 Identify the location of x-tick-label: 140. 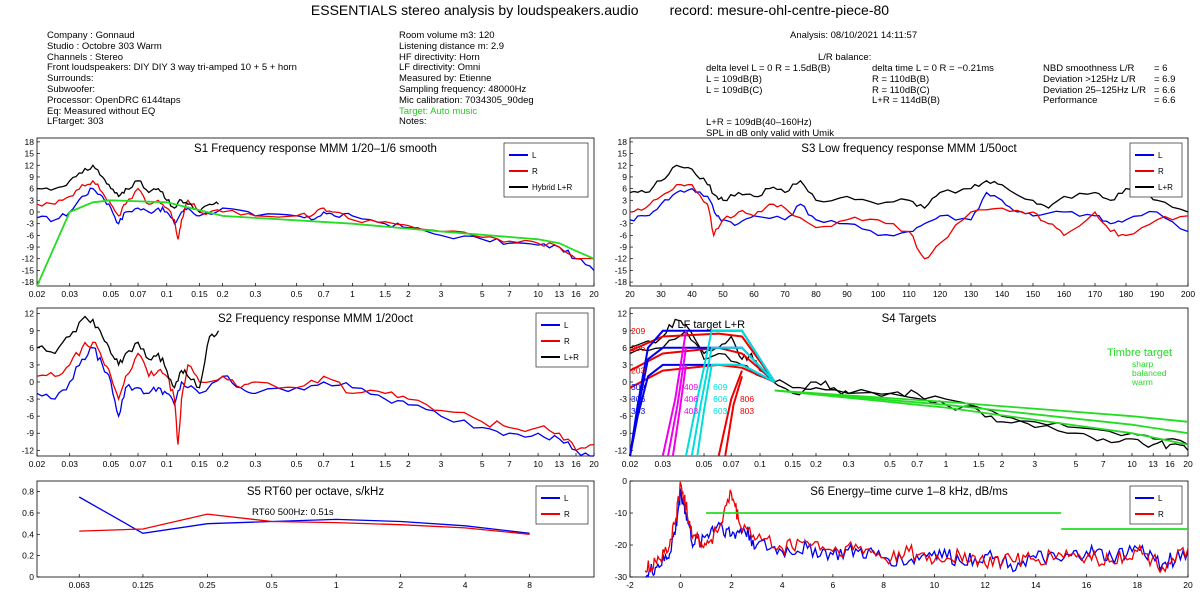
(1002, 294).